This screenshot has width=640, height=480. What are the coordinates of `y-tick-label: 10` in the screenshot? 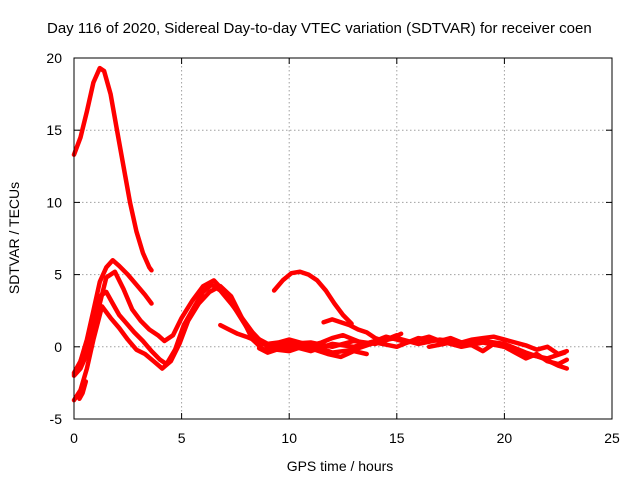 It's located at (54, 202).